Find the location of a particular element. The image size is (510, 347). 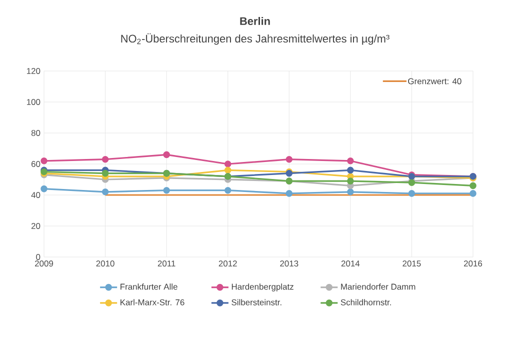

x-tick-label: 2015 is located at coordinates (411, 263).